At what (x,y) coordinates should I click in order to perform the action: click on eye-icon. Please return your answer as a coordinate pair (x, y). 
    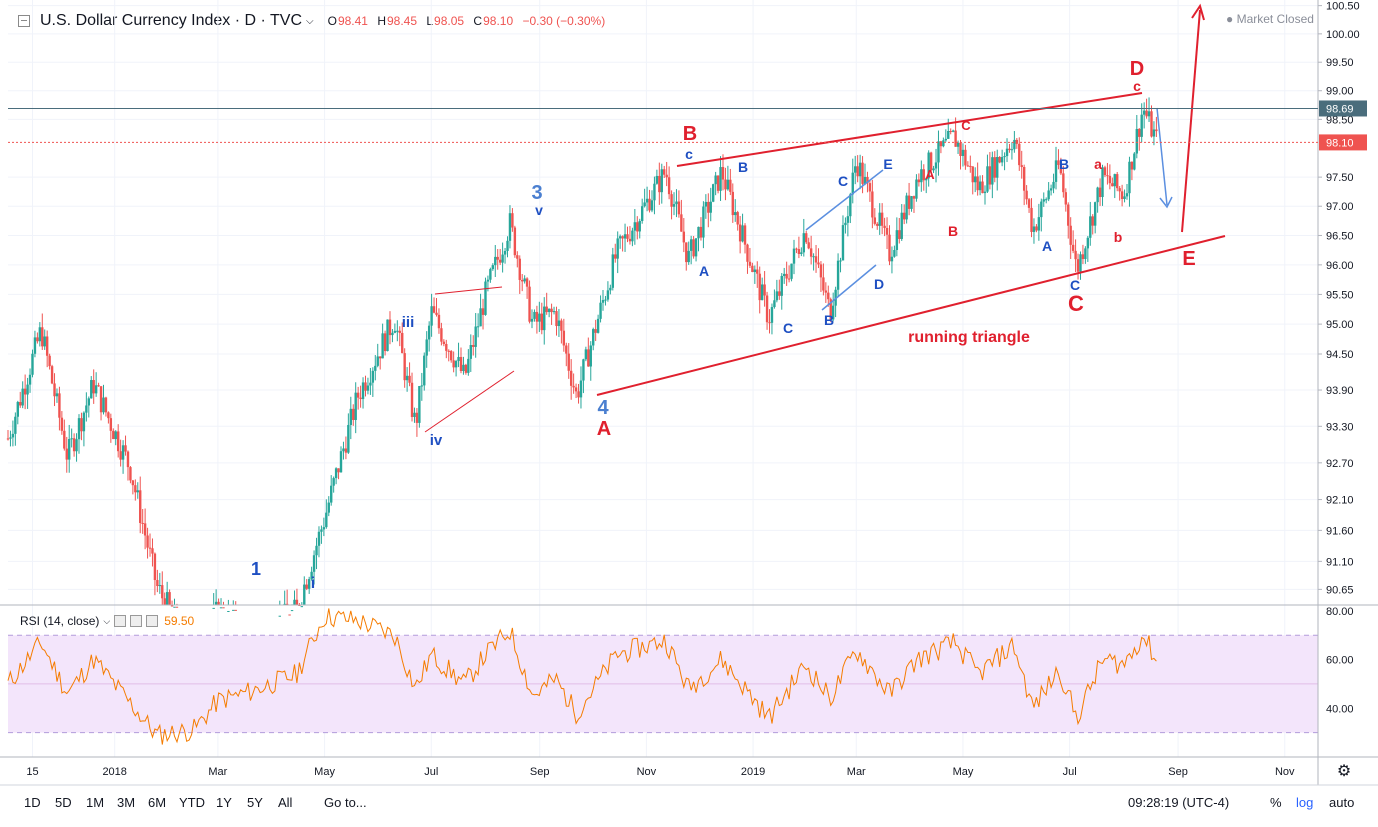
    Looking at the image, I should click on (120, 621).